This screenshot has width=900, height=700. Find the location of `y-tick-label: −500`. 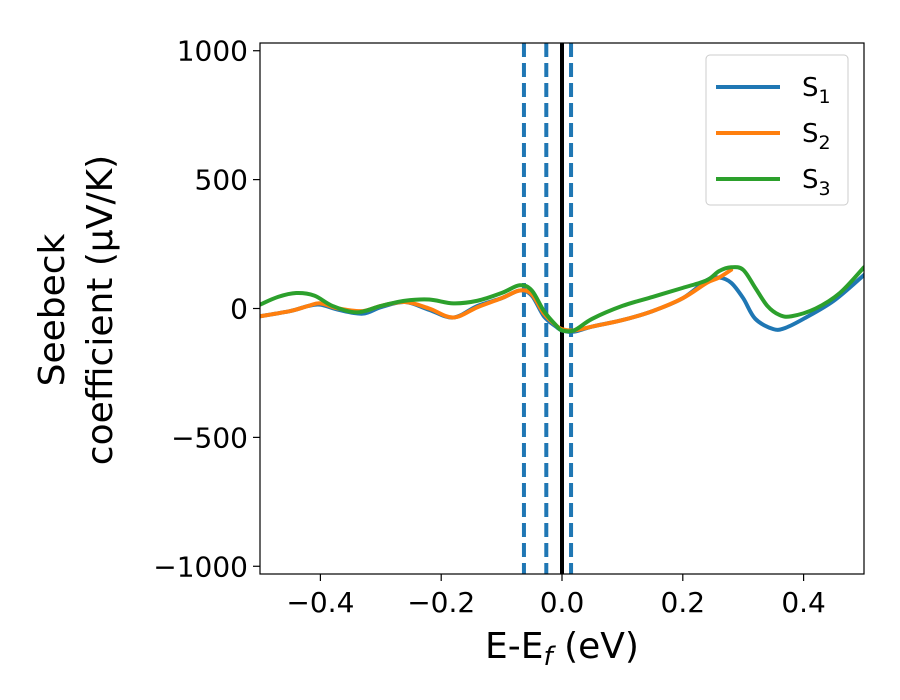

y-tick-label: −500 is located at coordinates (209, 437).